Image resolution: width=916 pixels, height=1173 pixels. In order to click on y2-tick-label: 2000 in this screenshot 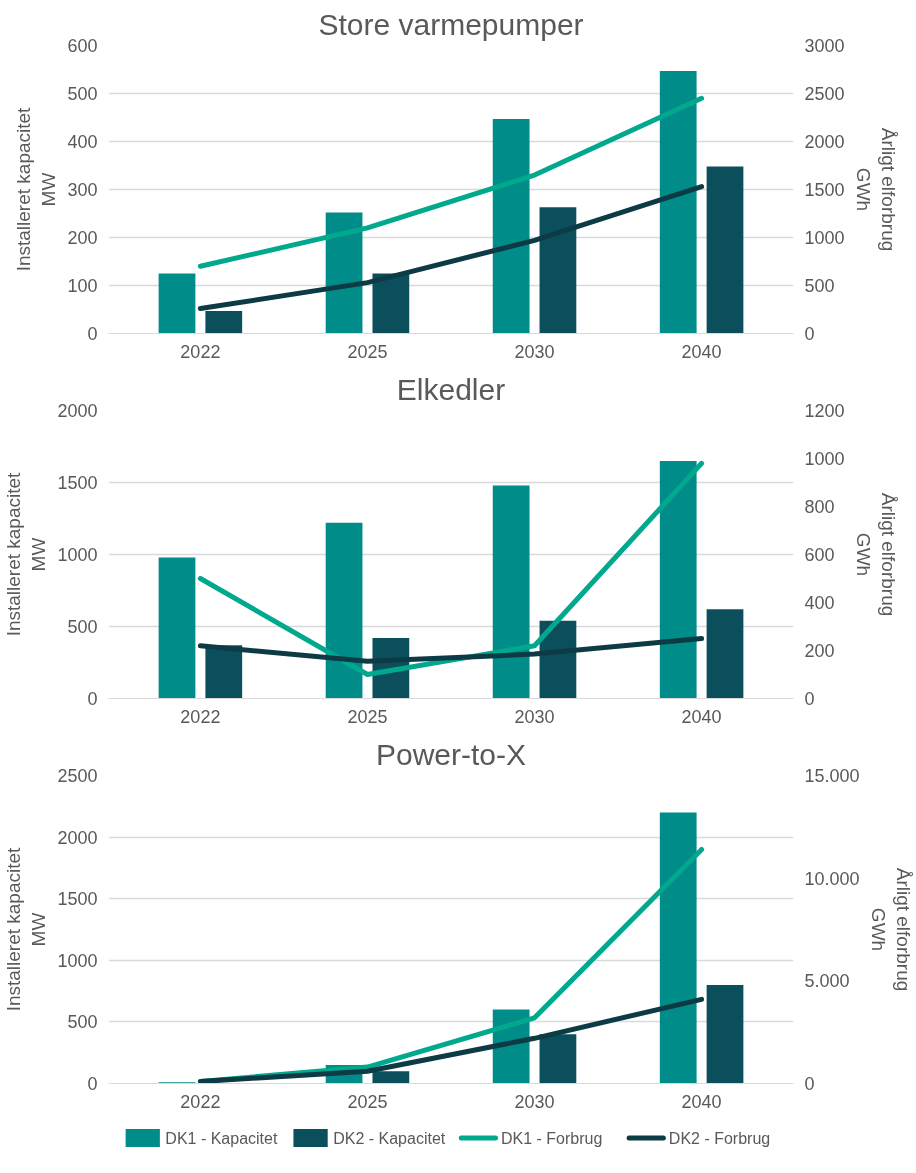, I will do `click(824, 142)`.